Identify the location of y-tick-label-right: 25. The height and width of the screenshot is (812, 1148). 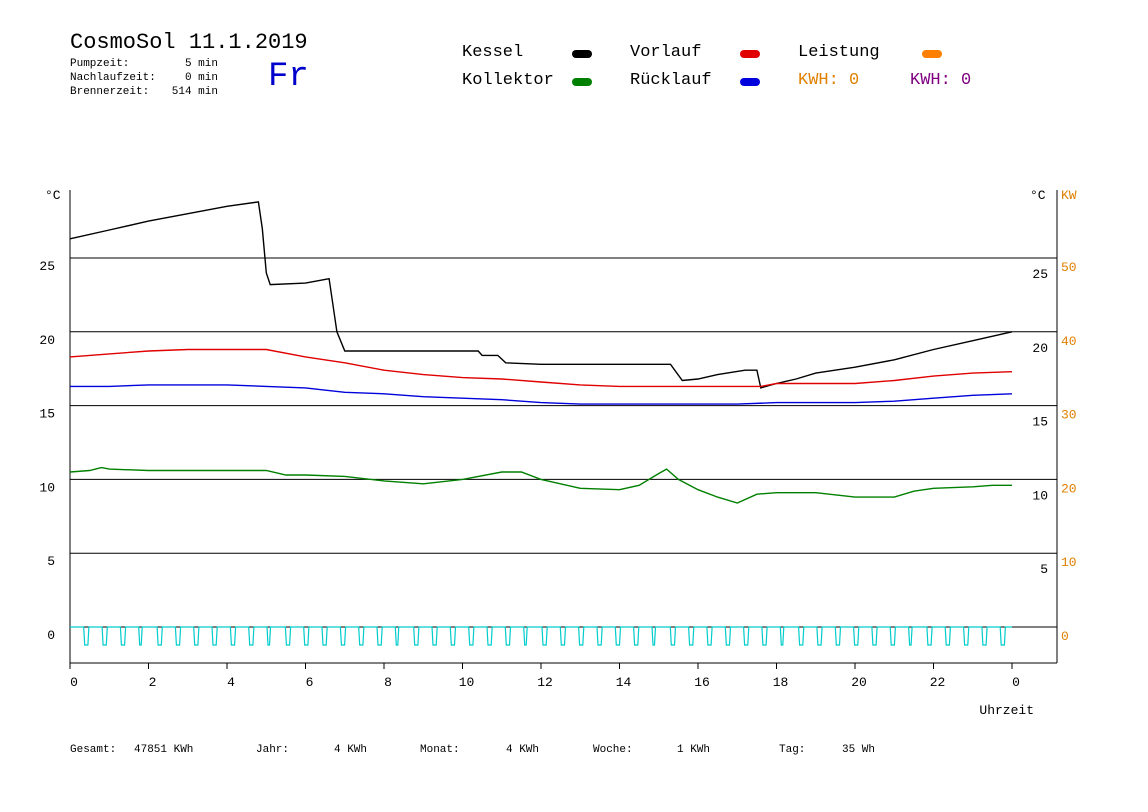
(1040, 274).